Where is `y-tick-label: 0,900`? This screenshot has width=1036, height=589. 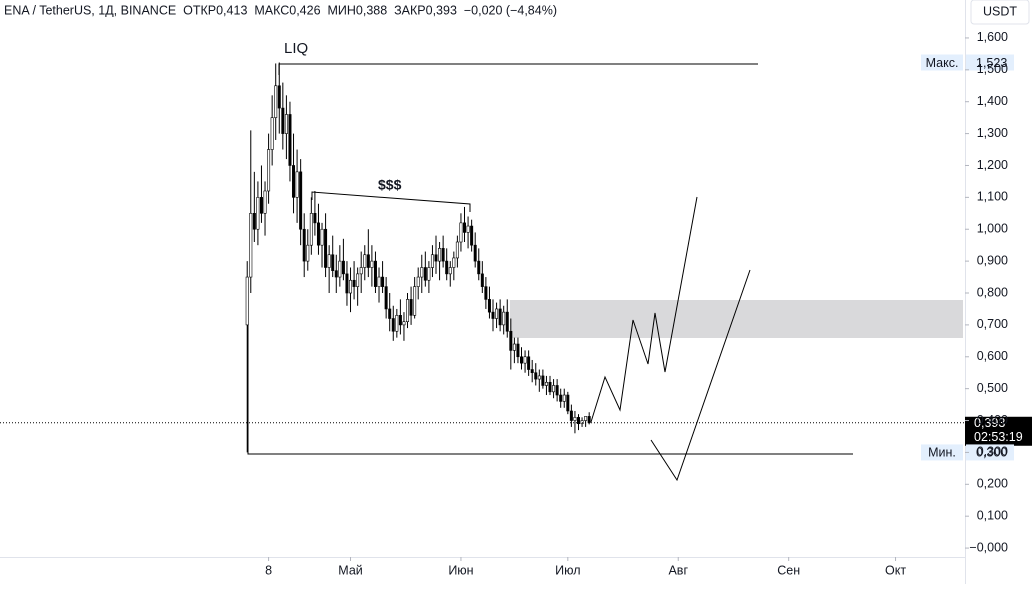 y-tick-label: 0,900 is located at coordinates (992, 260).